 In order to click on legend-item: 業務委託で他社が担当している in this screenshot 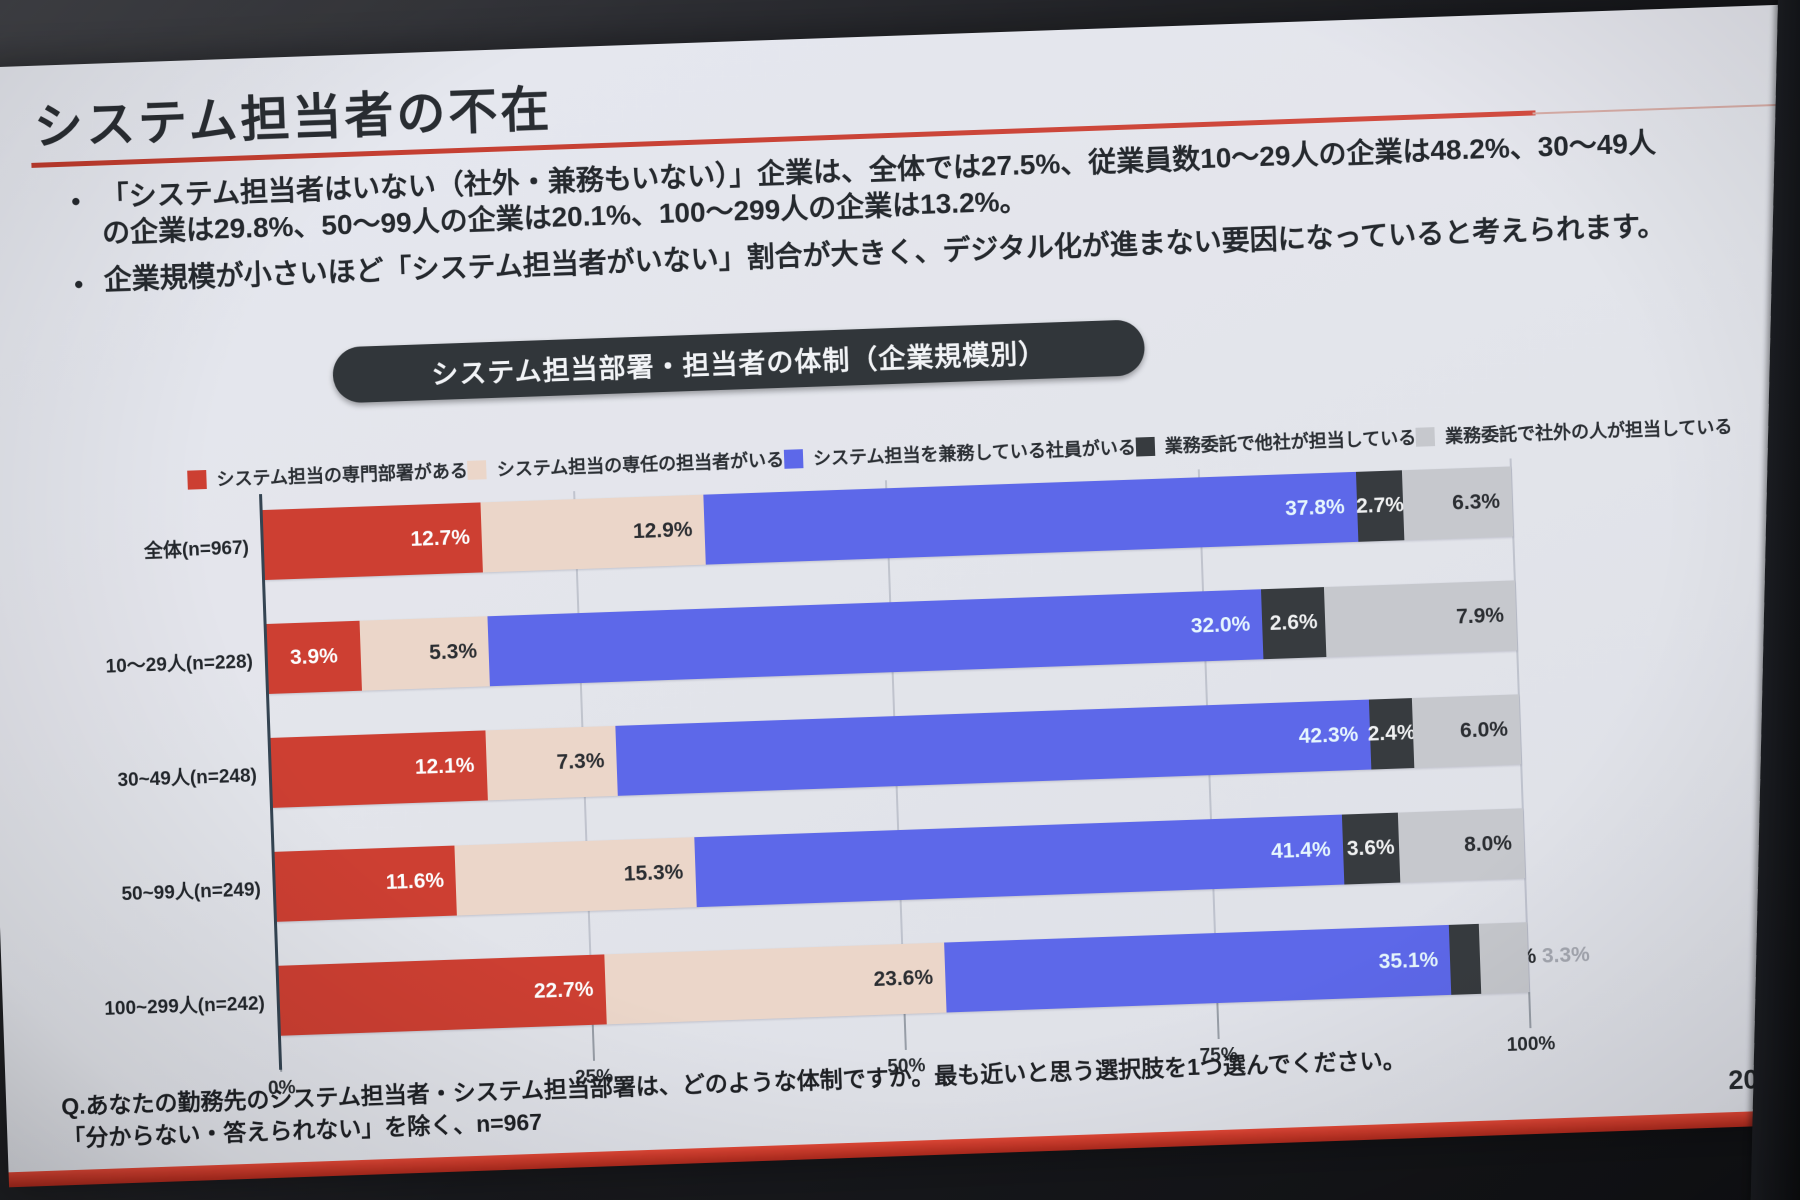, I will do `click(1275, 442)`.